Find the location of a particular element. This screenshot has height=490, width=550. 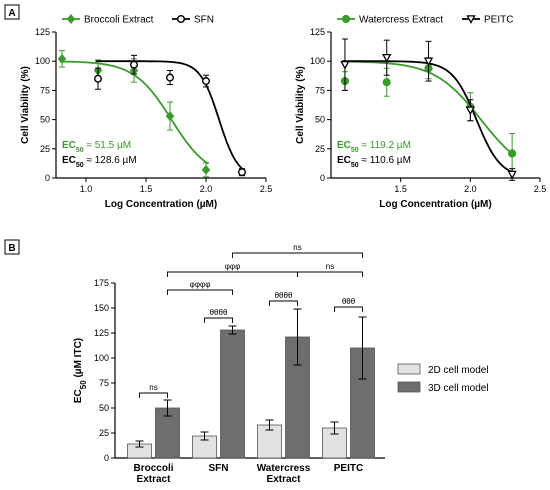

ec50-green: EC50 ≈ 119.2 µM is located at coordinates (374, 147).